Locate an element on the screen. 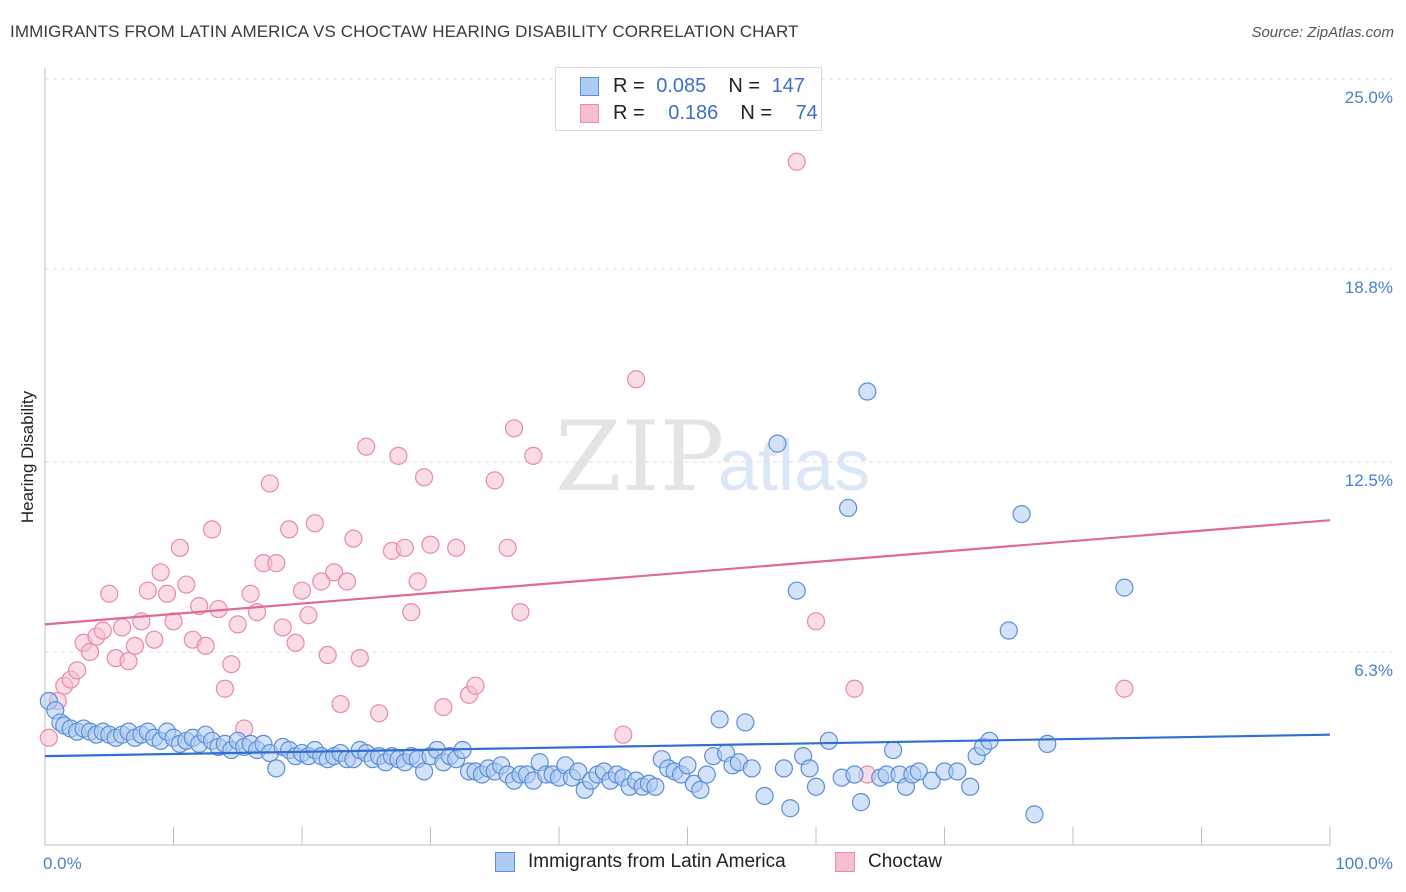  x-tick-label: 0.0% is located at coordinates (62, 863).